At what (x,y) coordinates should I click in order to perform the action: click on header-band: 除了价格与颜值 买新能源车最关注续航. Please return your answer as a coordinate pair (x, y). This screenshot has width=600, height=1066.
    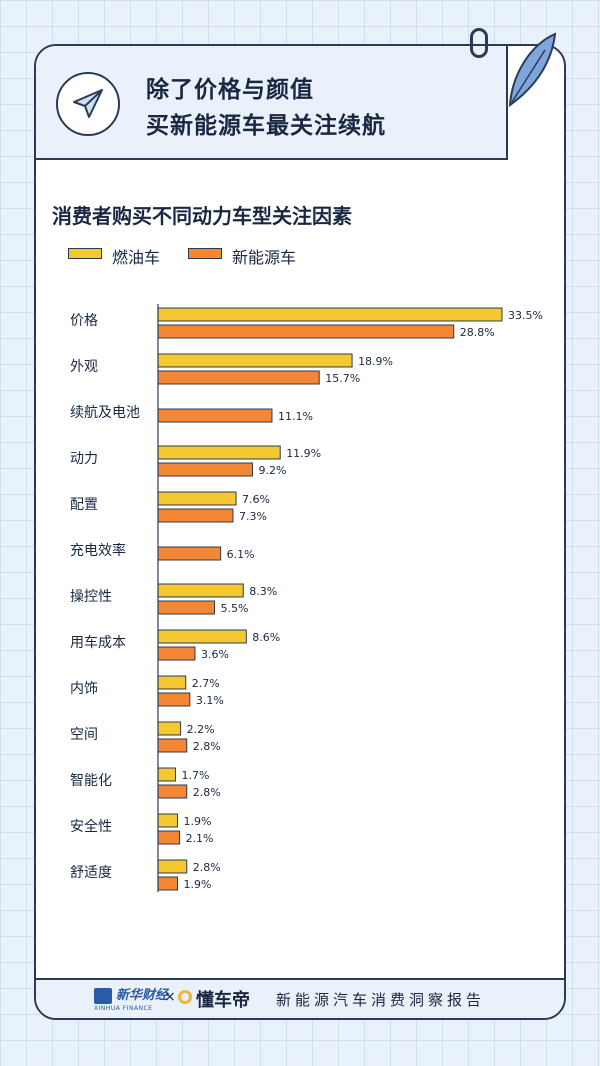
    Looking at the image, I should click on (272, 103).